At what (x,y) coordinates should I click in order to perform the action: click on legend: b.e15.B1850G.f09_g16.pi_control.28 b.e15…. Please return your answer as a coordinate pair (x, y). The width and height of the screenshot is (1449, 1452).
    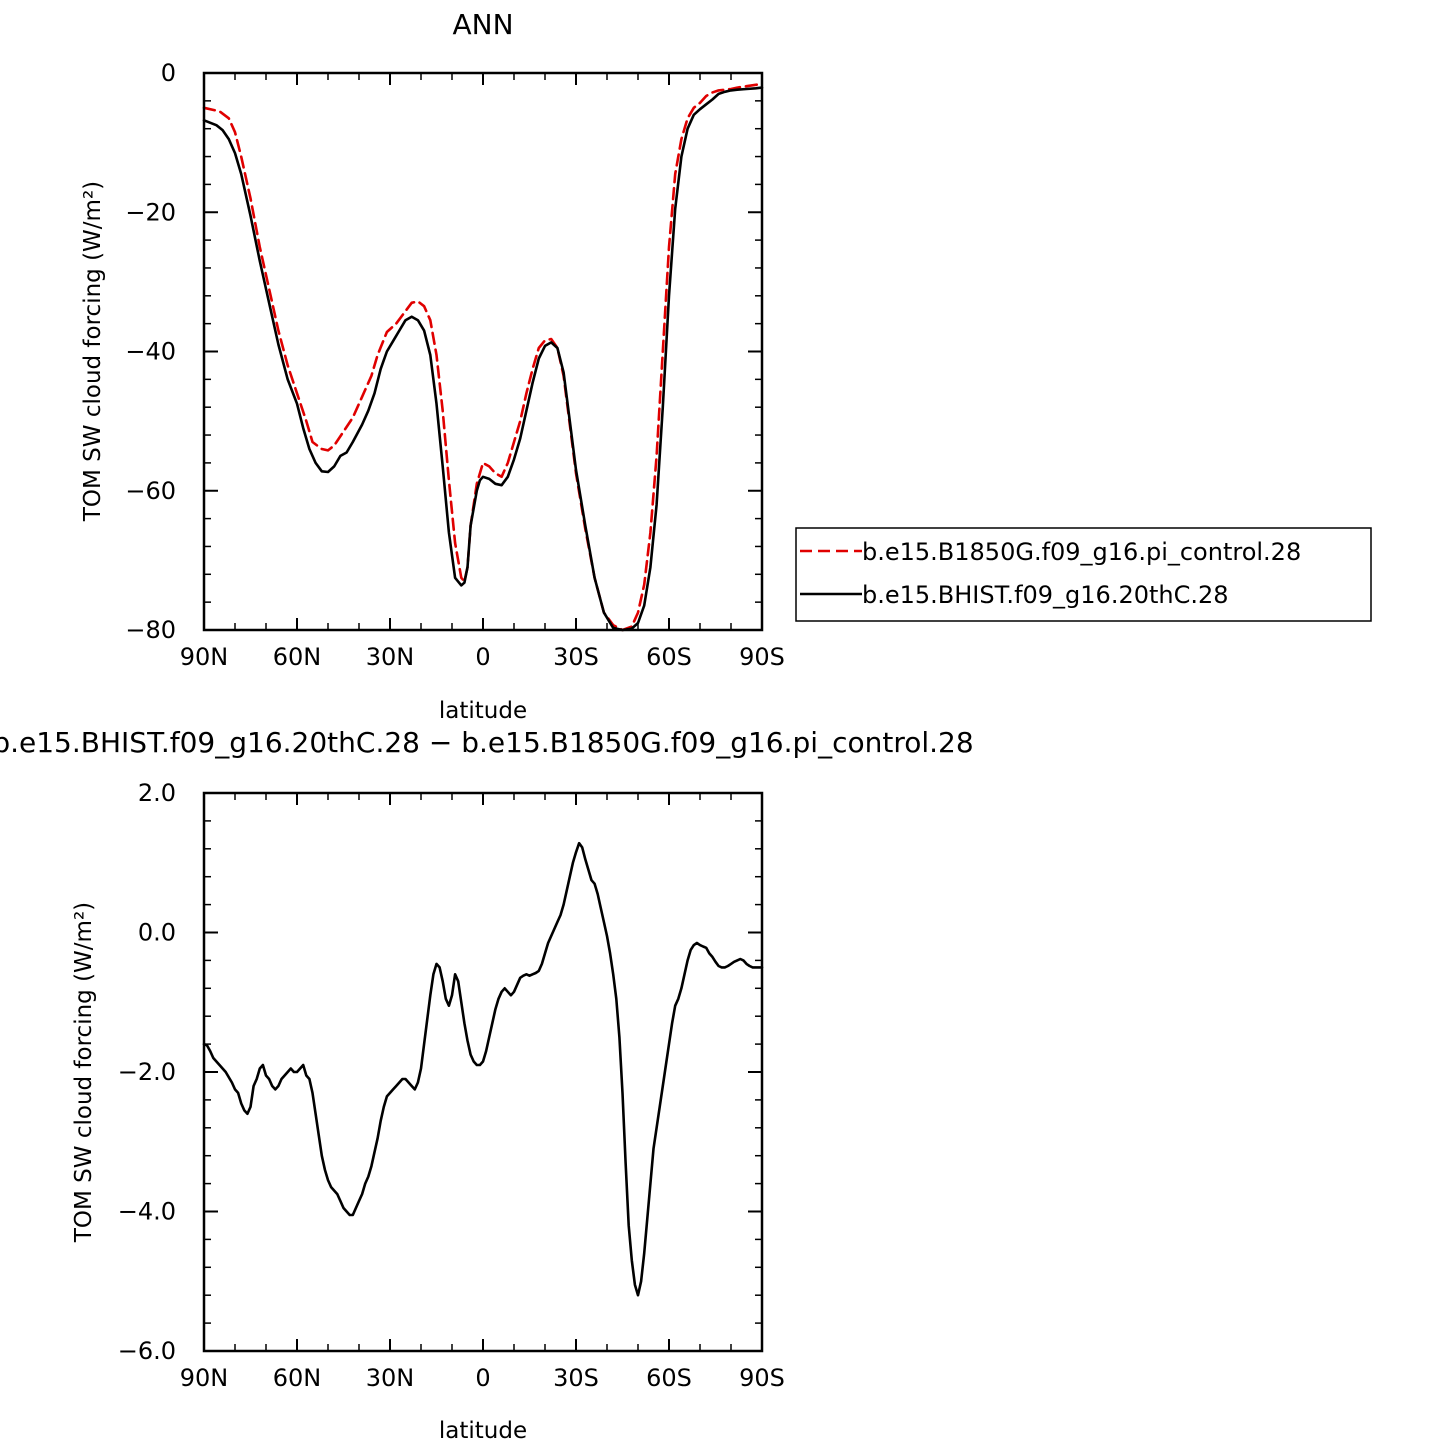
    Looking at the image, I should click on (1083, 574).